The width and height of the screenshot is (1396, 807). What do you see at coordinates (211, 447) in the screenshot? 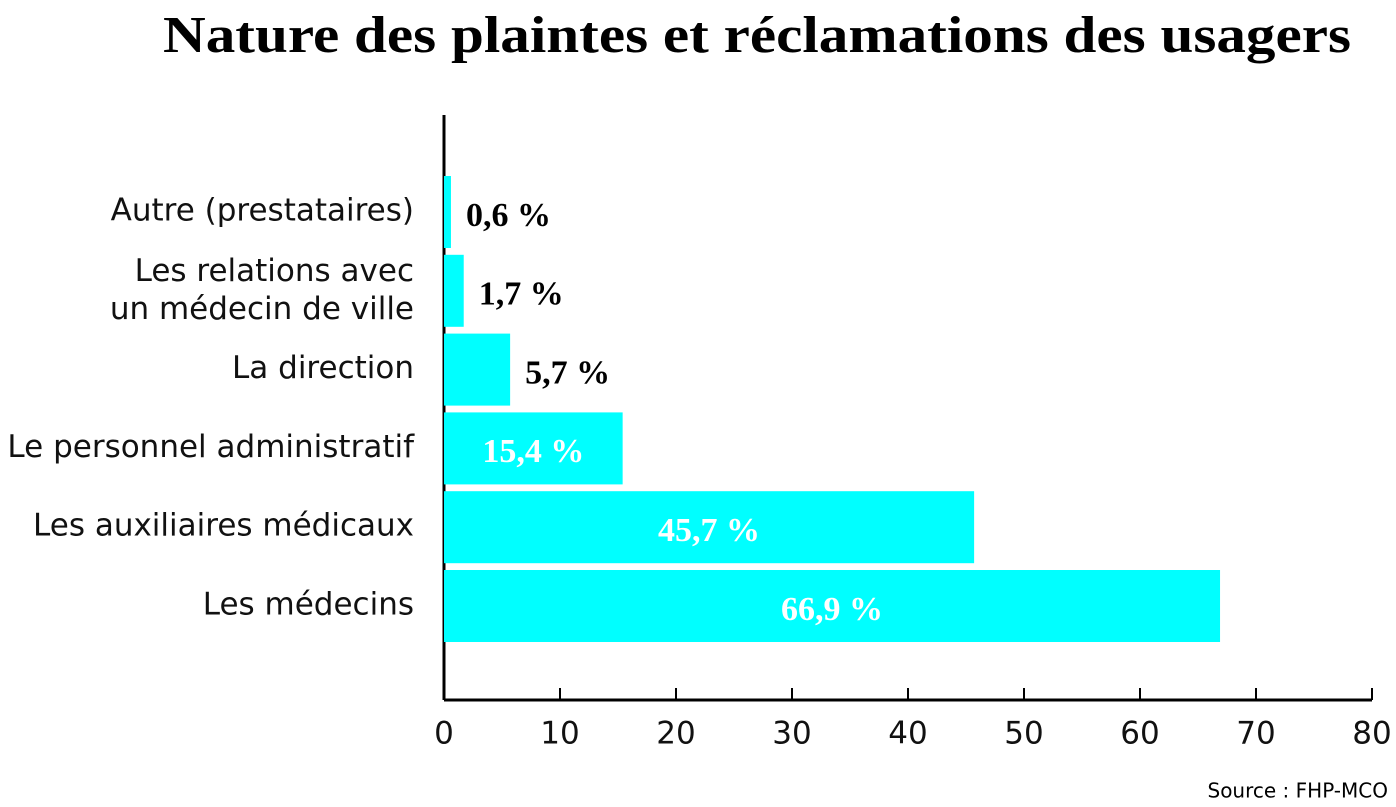
I see `y-tick-label: Le personnel administratif` at bounding box center [211, 447].